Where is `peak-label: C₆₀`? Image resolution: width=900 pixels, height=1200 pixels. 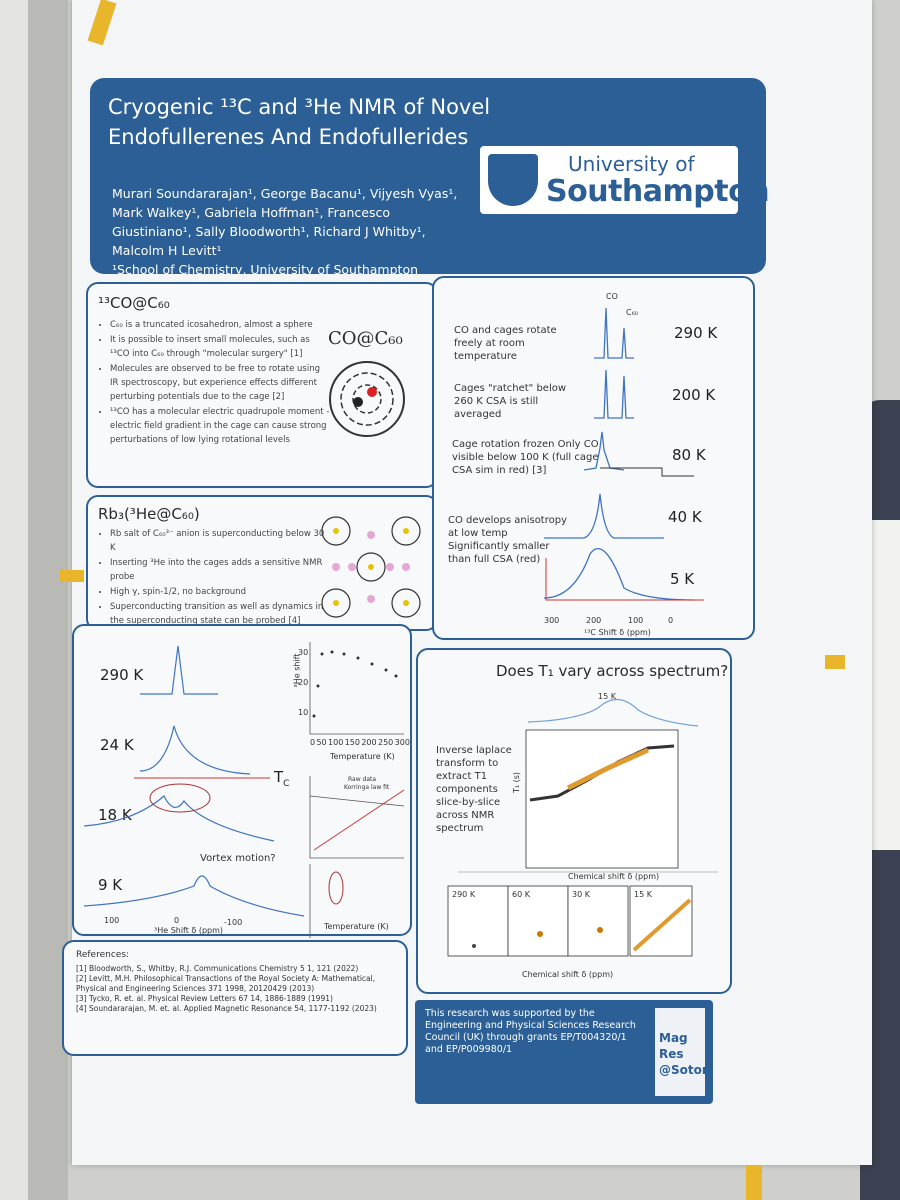
peak-label: C₆₀ is located at coordinates (632, 312).